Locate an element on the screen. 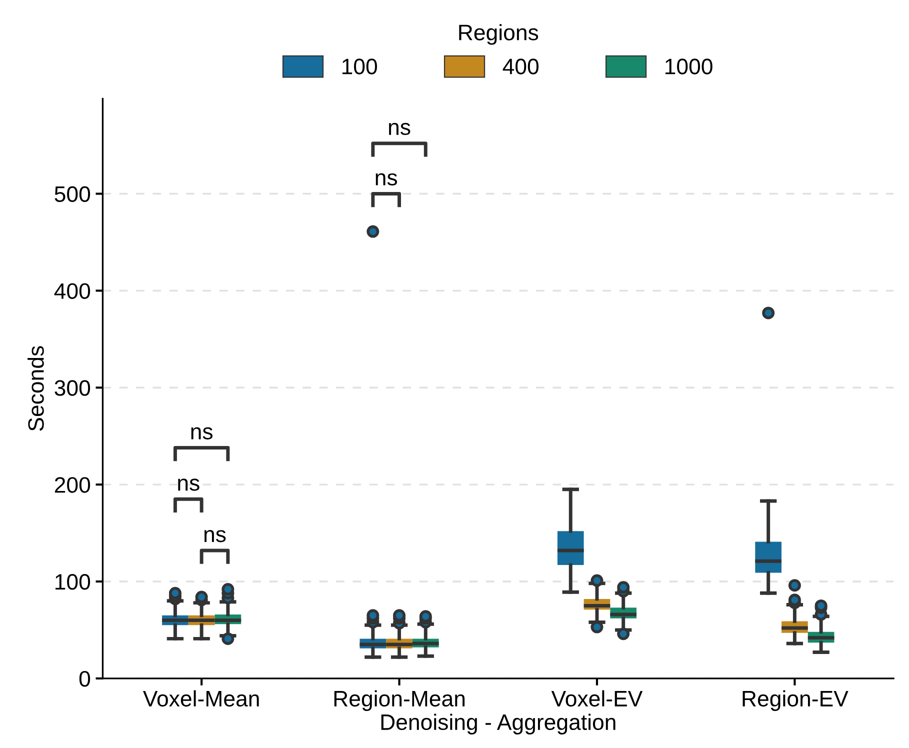 The height and width of the screenshot is (748, 909). x-tick-label: Region-Mean is located at coordinates (399, 700).